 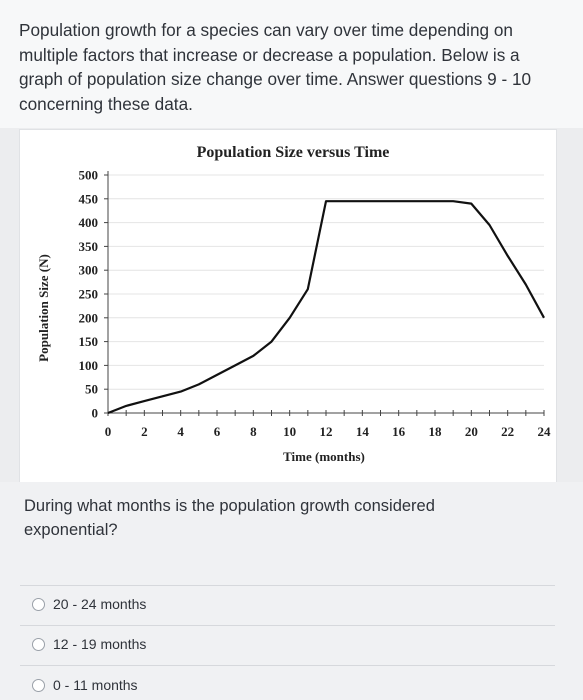 What do you see at coordinates (89, 246) in the screenshot?
I see `y-tick-label: 350` at bounding box center [89, 246].